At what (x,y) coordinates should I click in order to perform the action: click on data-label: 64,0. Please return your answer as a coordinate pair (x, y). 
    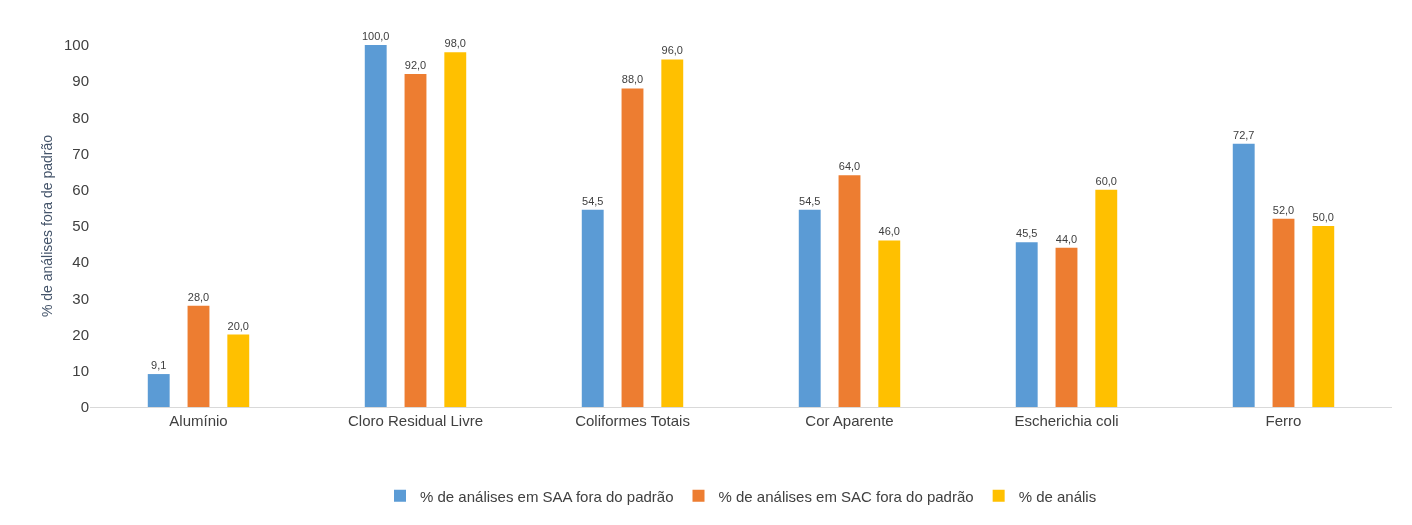
    Looking at the image, I should click on (849, 166).